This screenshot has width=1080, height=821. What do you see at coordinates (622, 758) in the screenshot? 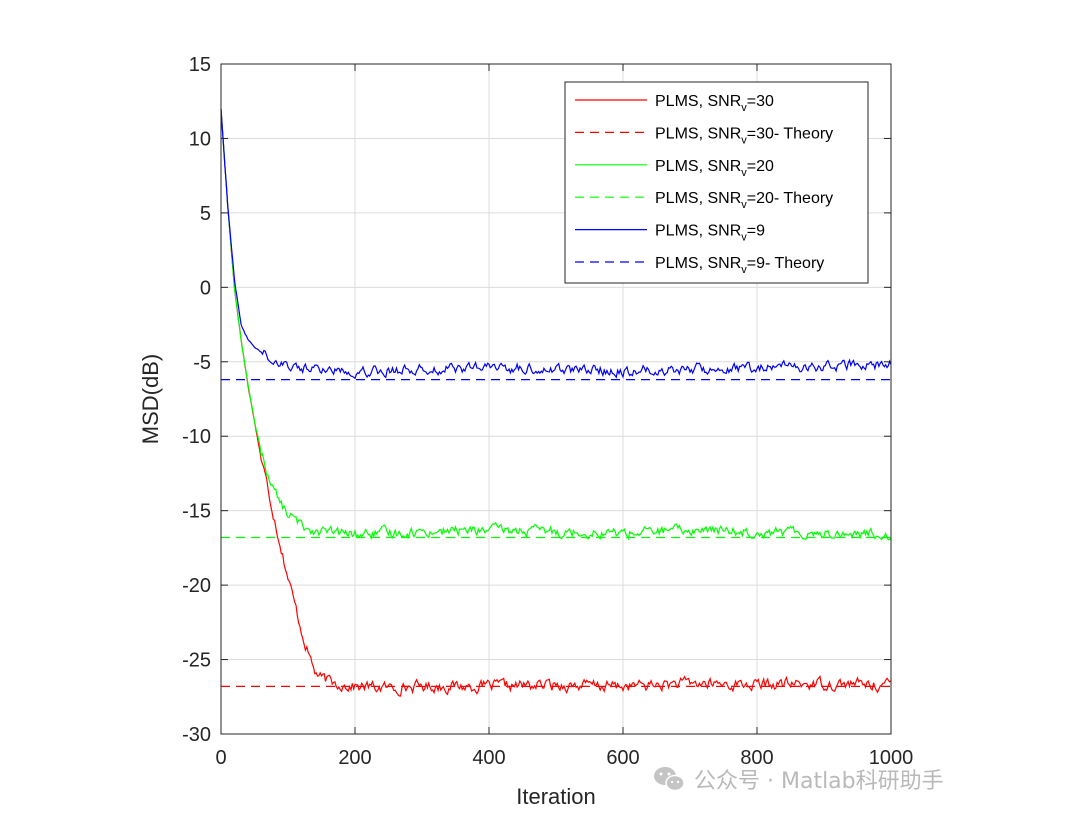
I see `x-tick-label: 600` at bounding box center [622, 758].